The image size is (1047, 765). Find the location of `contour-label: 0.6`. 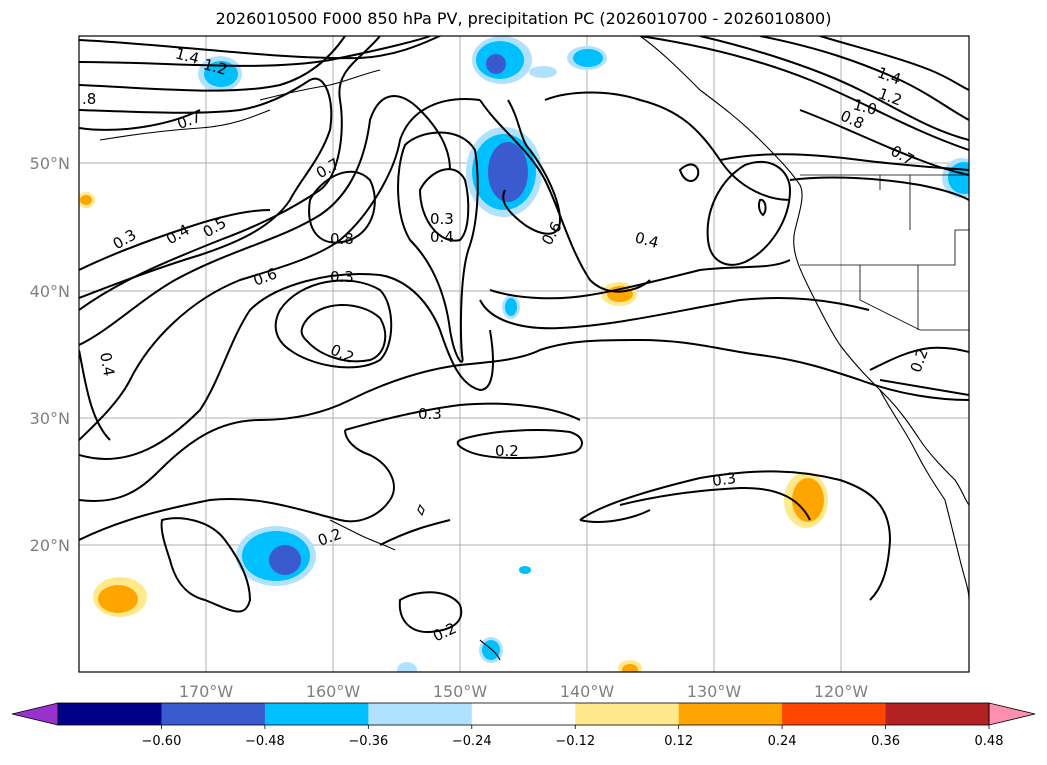

contour-label: 0.6 is located at coordinates (552, 234).